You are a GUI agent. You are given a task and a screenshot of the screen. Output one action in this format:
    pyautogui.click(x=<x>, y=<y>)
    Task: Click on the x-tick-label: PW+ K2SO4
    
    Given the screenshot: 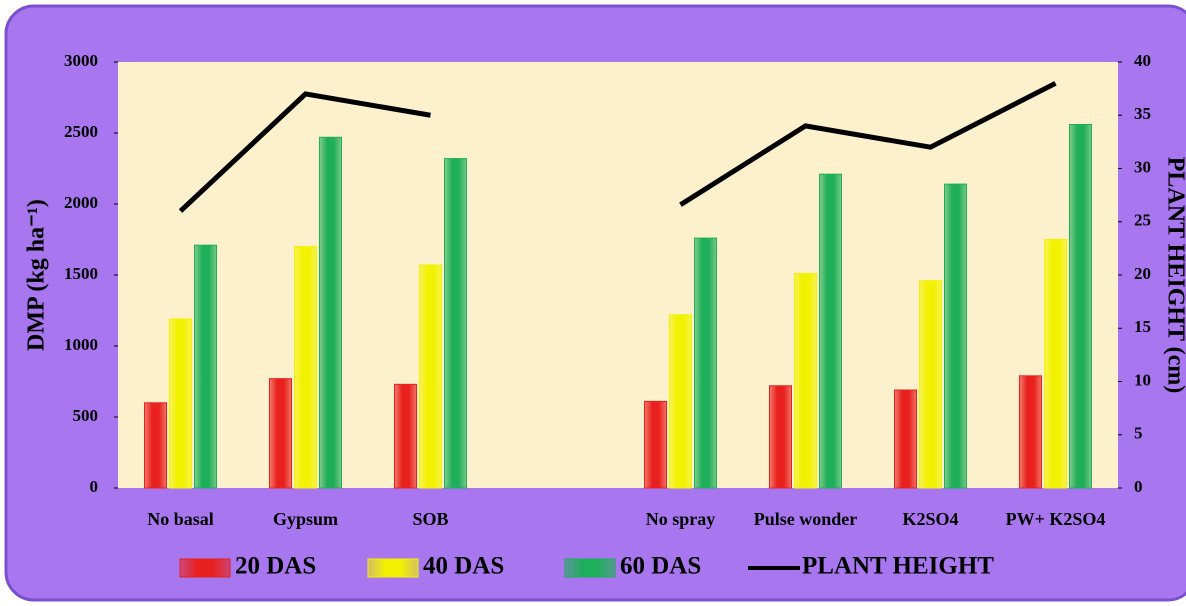 What is the action you would take?
    pyautogui.click(x=1055, y=519)
    